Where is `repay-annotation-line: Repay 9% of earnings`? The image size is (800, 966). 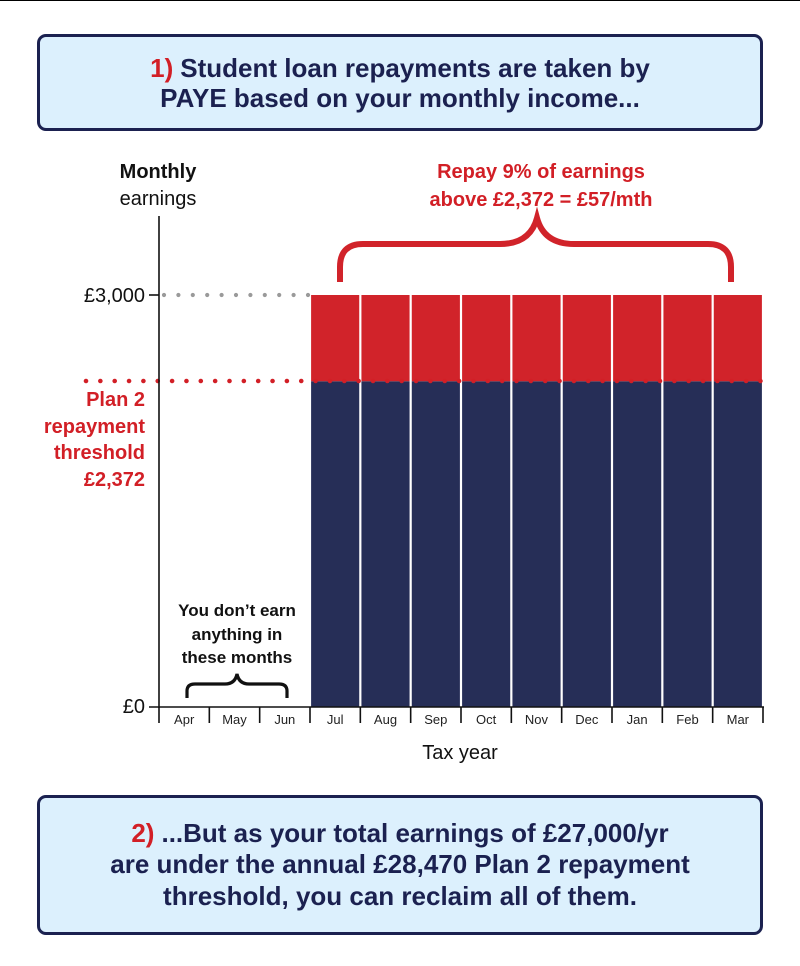 repay-annotation-line: Repay 9% of earnings is located at coordinates (541, 172).